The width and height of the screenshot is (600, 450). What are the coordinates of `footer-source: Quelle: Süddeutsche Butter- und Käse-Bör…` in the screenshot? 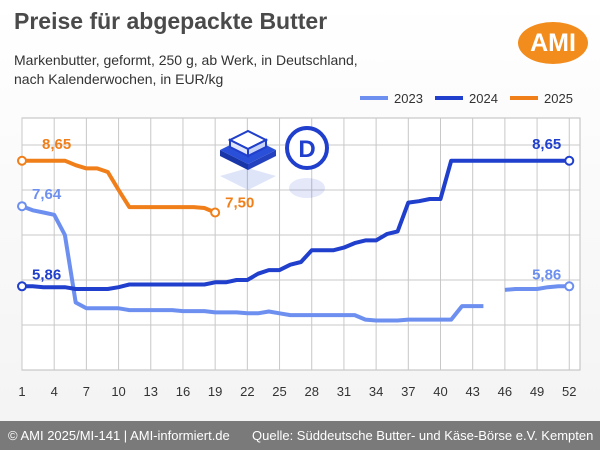 It's located at (423, 435).